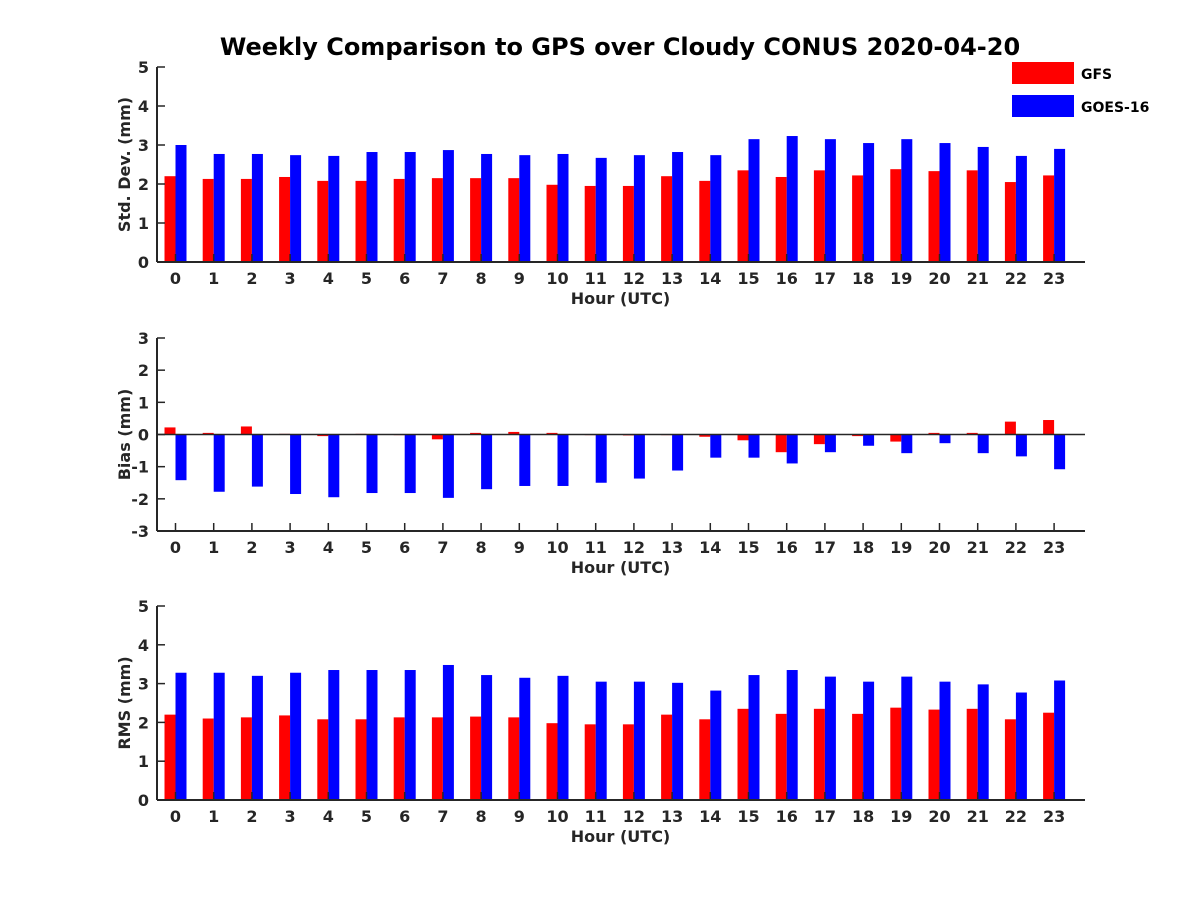 The width and height of the screenshot is (1200, 900). Describe the element at coordinates (213, 547) in the screenshot. I see `bias-xtick-label: 1` at that location.